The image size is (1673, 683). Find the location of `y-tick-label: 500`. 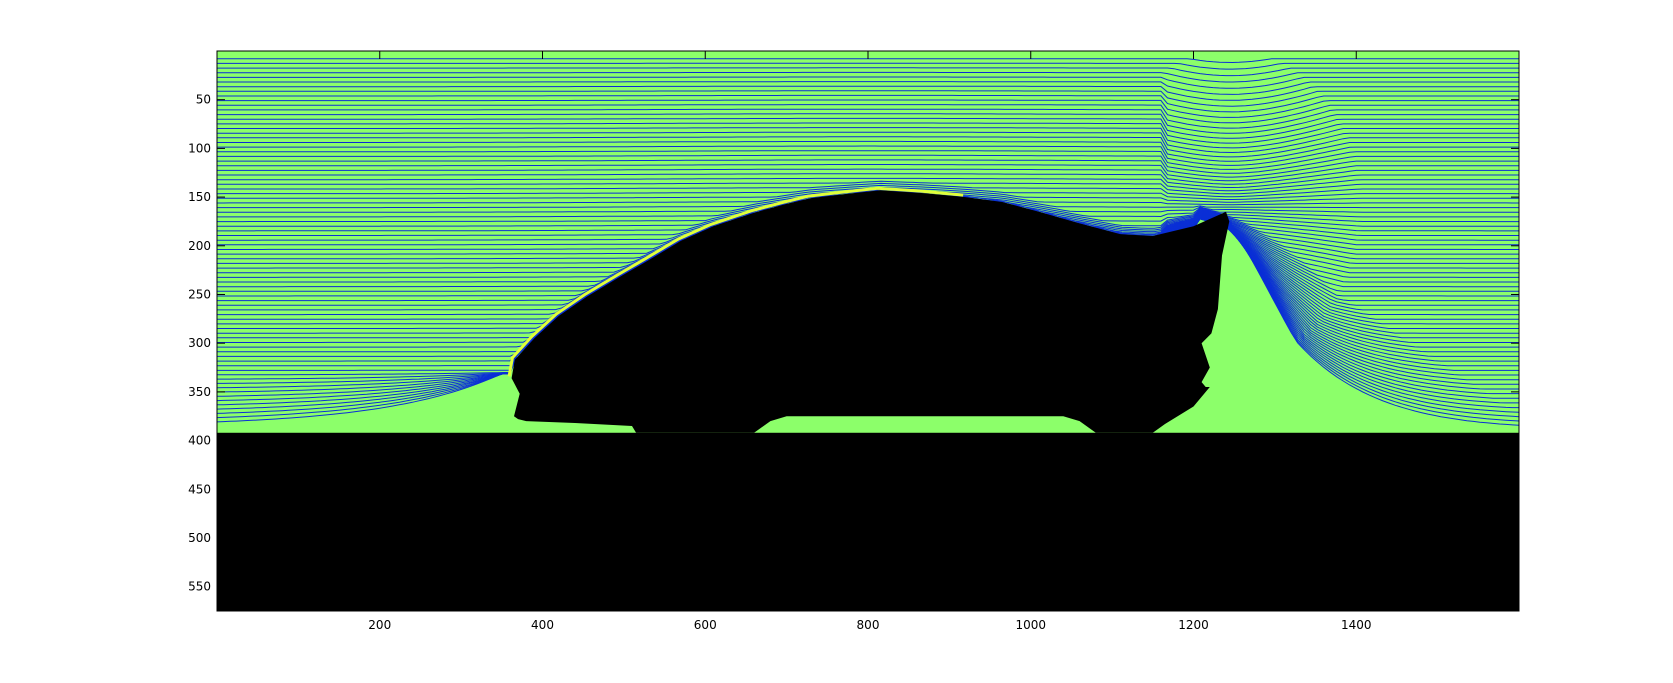

y-tick-label: 500 is located at coordinates (199, 538).